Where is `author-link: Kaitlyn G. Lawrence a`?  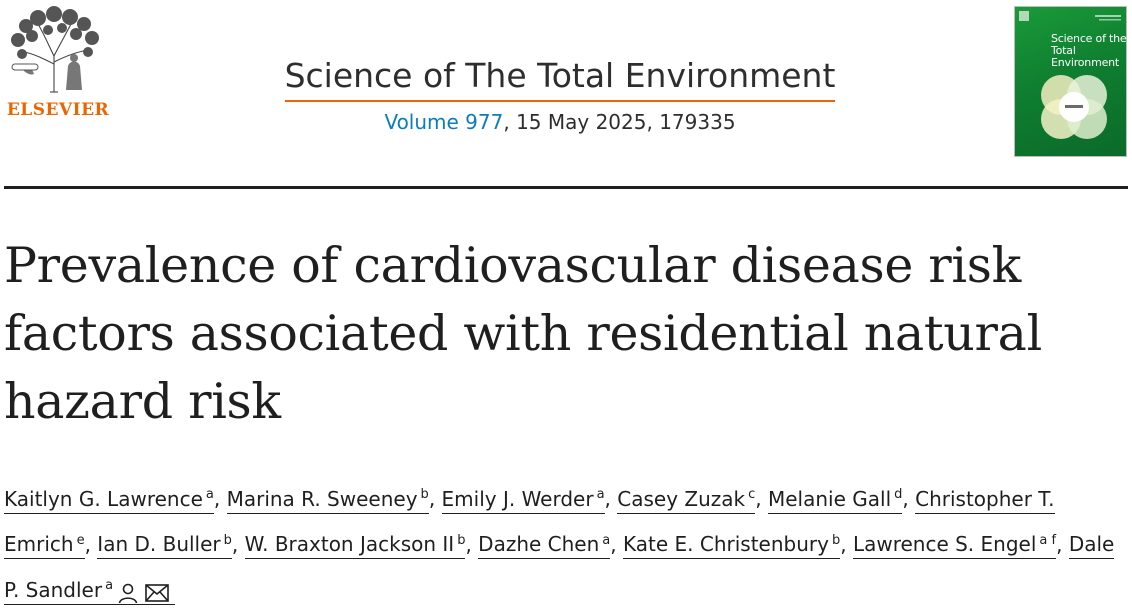
author-link: Kaitlyn G. Lawrence a is located at coordinates (109, 500).